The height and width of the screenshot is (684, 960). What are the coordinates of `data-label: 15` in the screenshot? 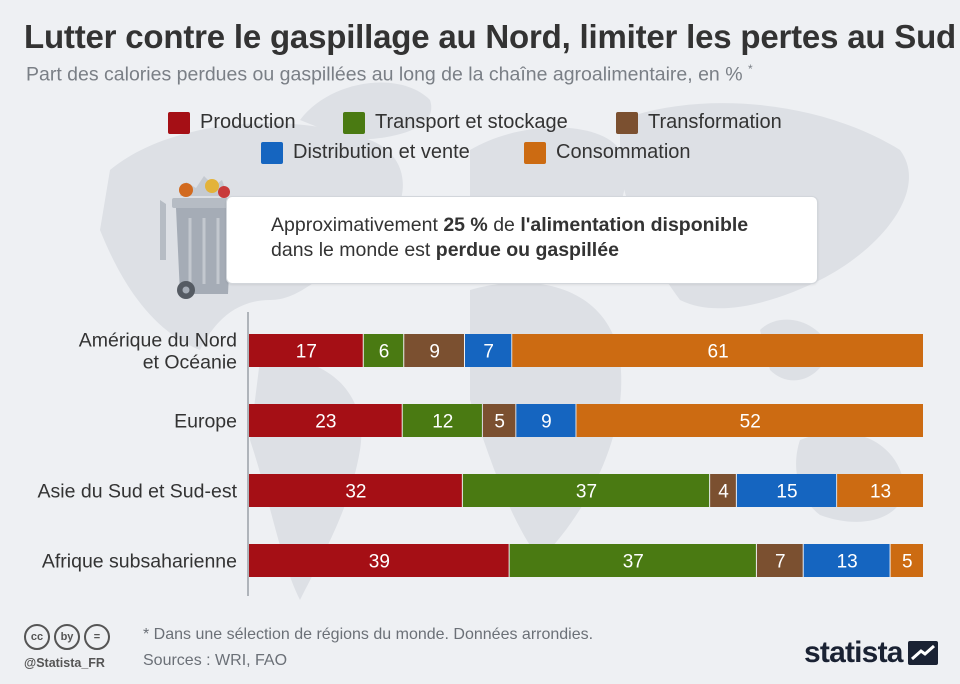 It's located at (786, 492).